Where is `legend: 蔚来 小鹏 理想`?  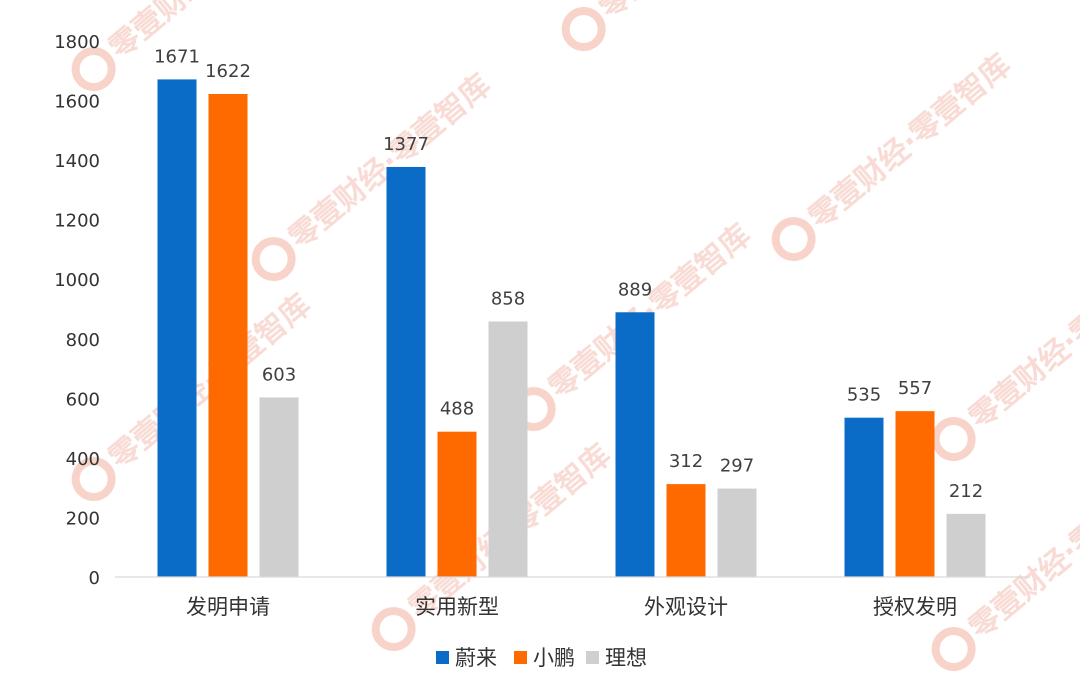
legend: 蔚来 小鹏 理想 is located at coordinates (541, 658).